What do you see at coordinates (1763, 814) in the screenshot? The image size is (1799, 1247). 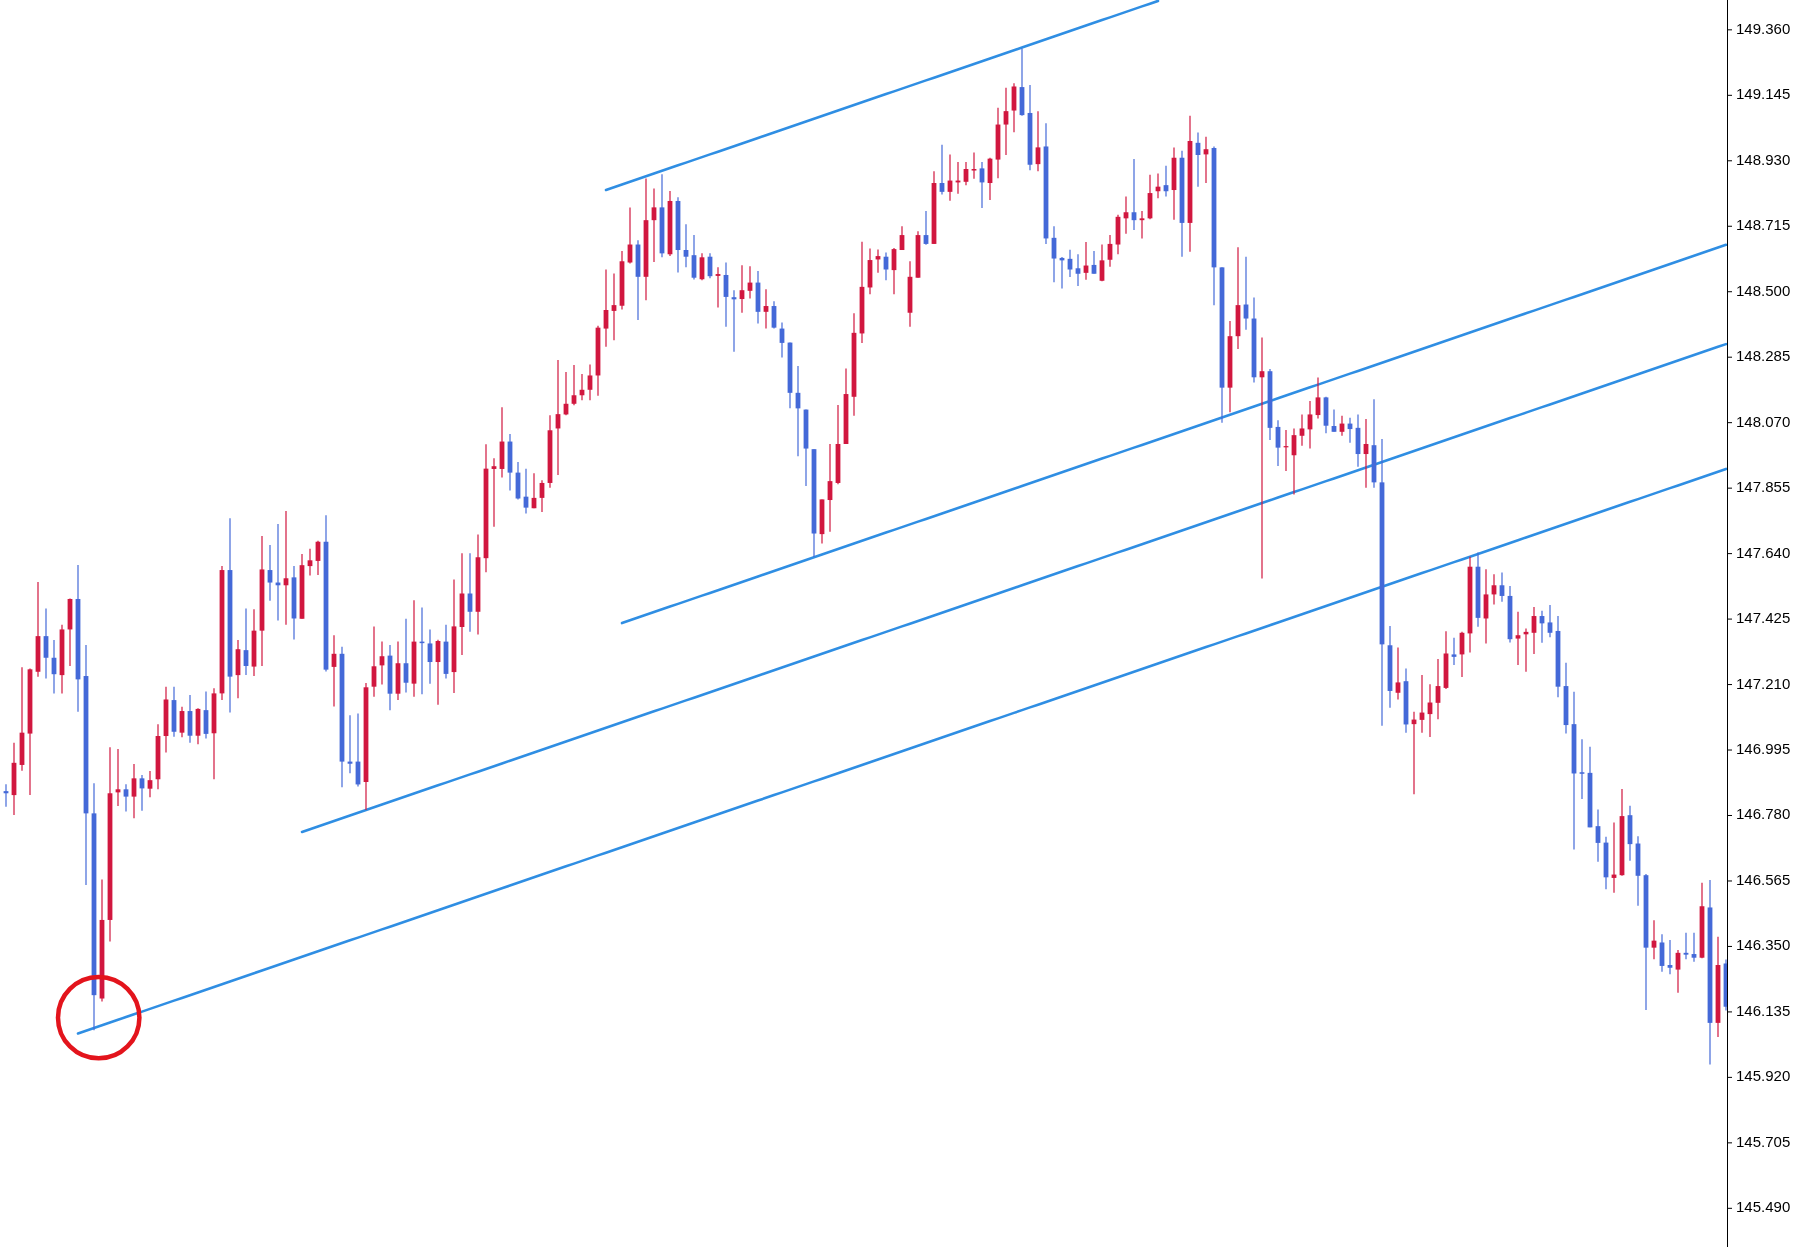 I see `y-tick-label: 146.780` at bounding box center [1763, 814].